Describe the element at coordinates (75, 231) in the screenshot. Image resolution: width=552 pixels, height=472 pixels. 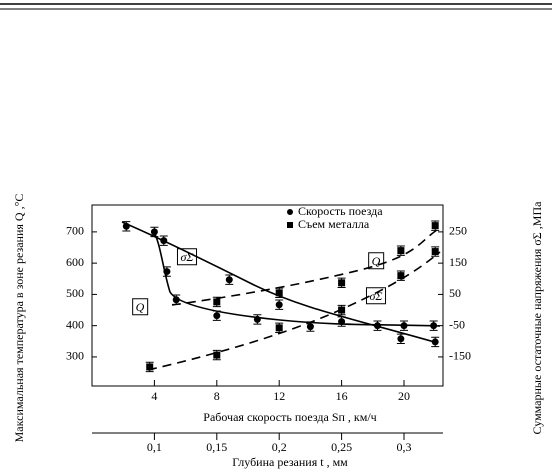
I see `y-tick-label: 700` at that location.